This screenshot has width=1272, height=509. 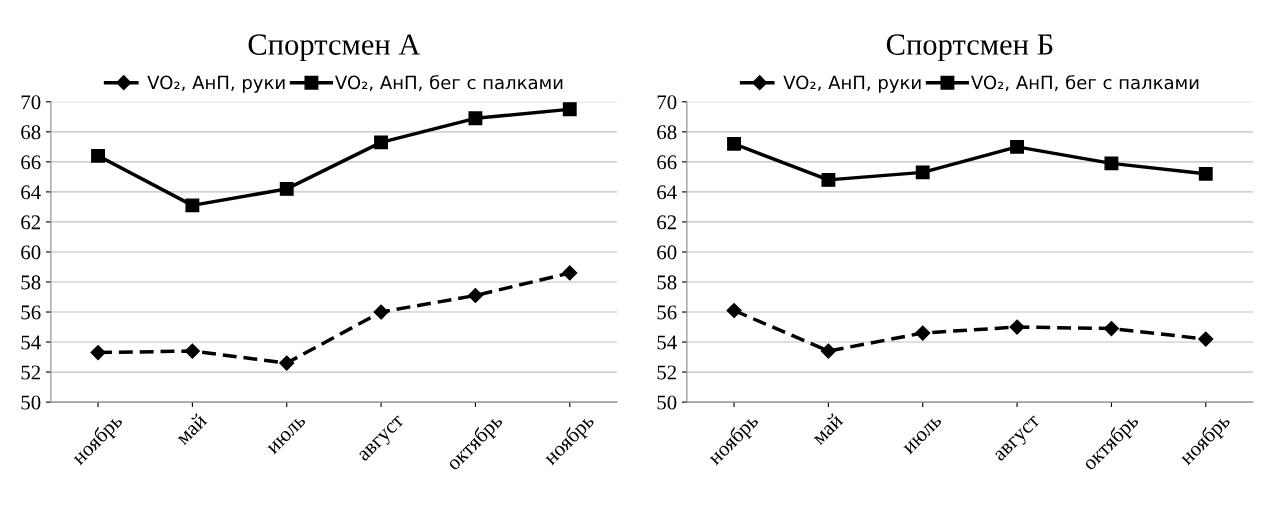 I want to click on chart-title: Спортсмен А, so click(x=334, y=48).